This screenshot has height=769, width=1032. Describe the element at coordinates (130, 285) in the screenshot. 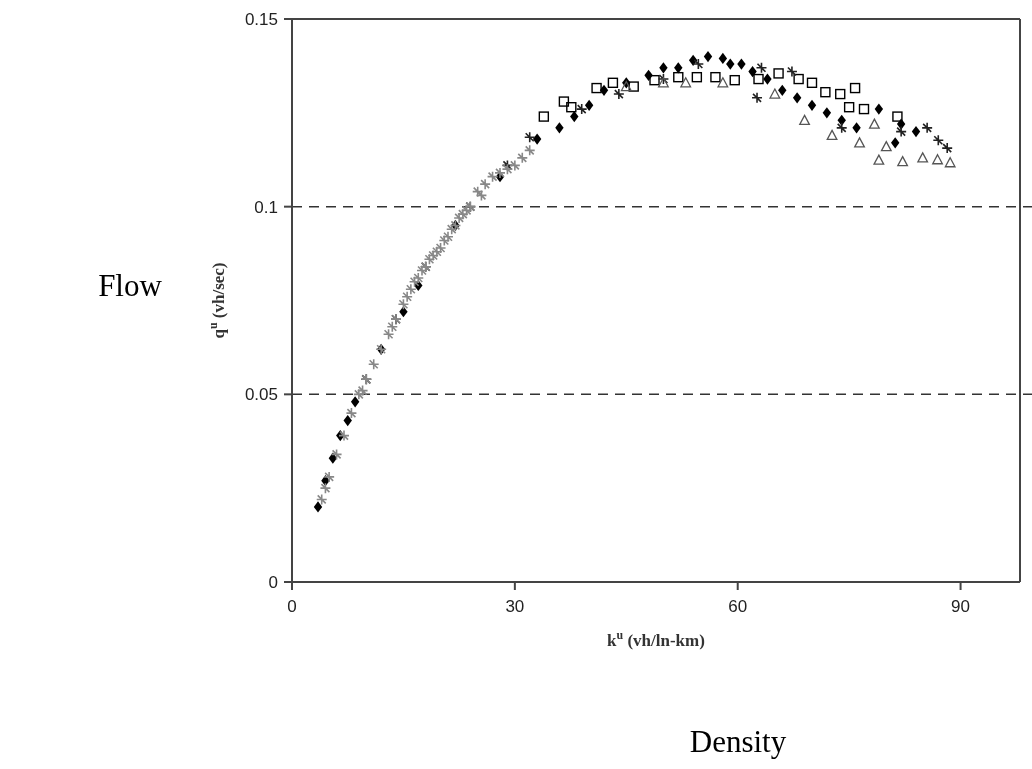

I see `text: Flow` at that location.